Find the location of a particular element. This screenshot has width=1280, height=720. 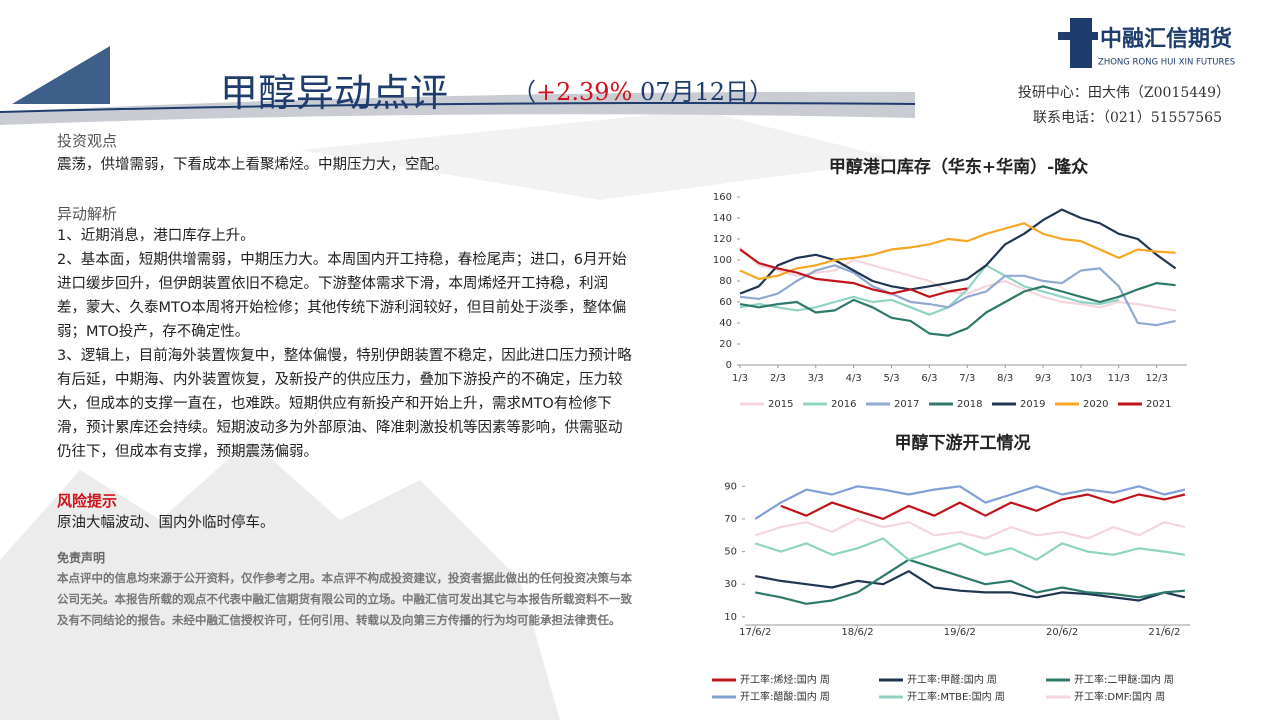

y-tick-label: 30 is located at coordinates (730, 584).